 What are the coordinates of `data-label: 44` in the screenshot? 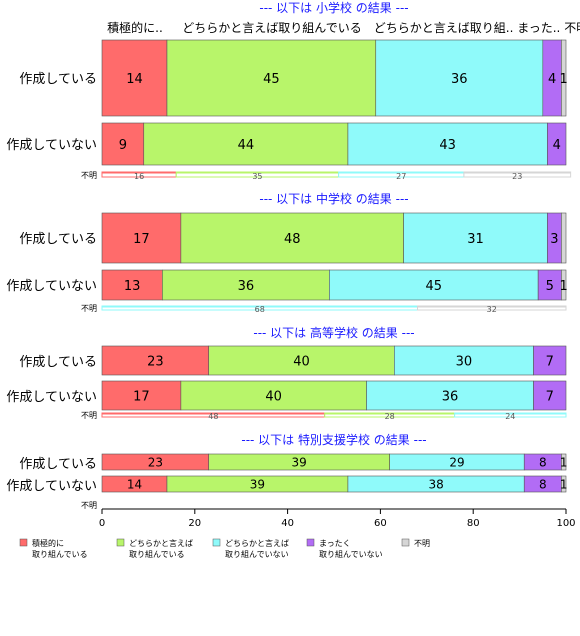 It's located at (246, 145).